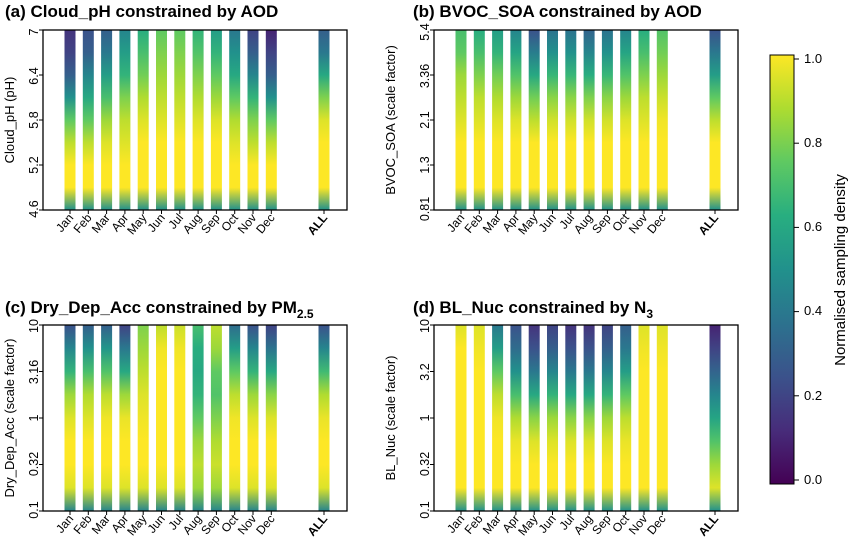  I want to click on panel-d-ytick-3: 3.2, so click(425, 371).